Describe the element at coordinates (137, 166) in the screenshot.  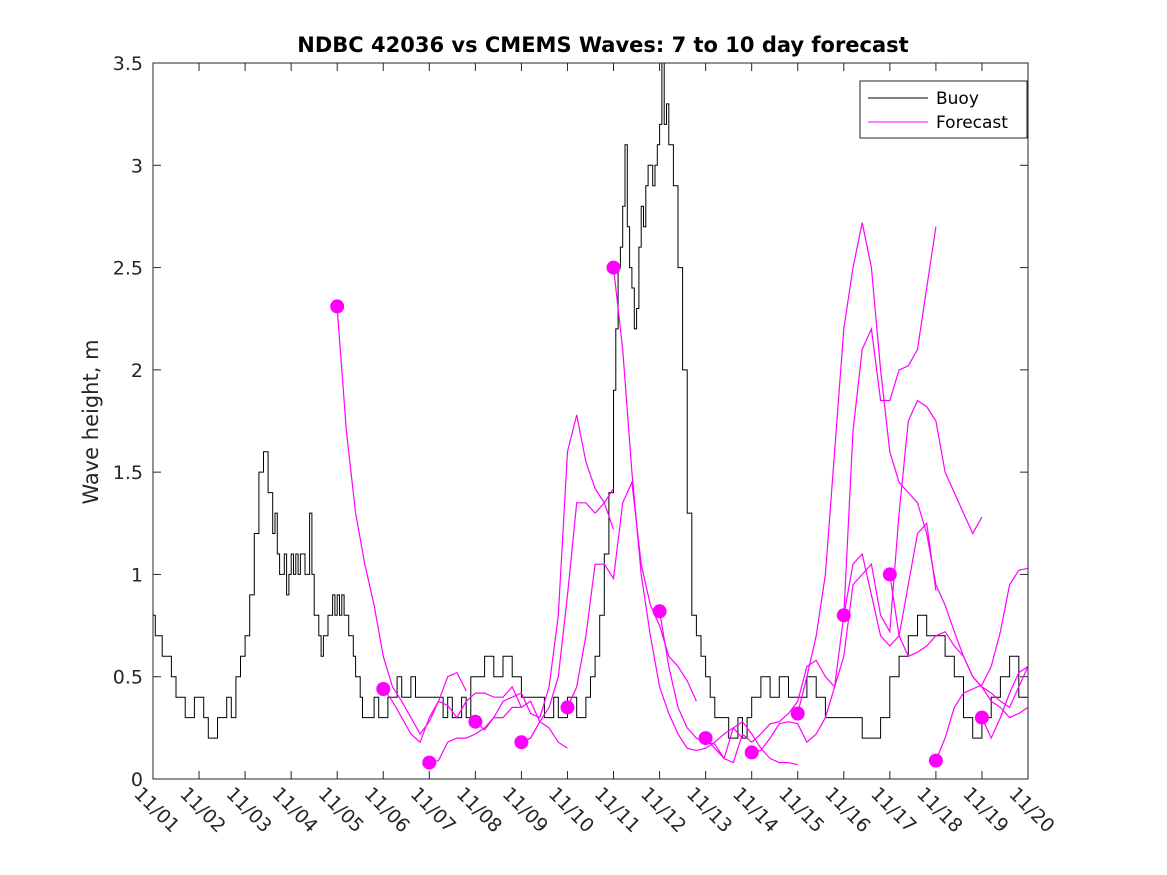
I see `y-tick-label: 3` at that location.